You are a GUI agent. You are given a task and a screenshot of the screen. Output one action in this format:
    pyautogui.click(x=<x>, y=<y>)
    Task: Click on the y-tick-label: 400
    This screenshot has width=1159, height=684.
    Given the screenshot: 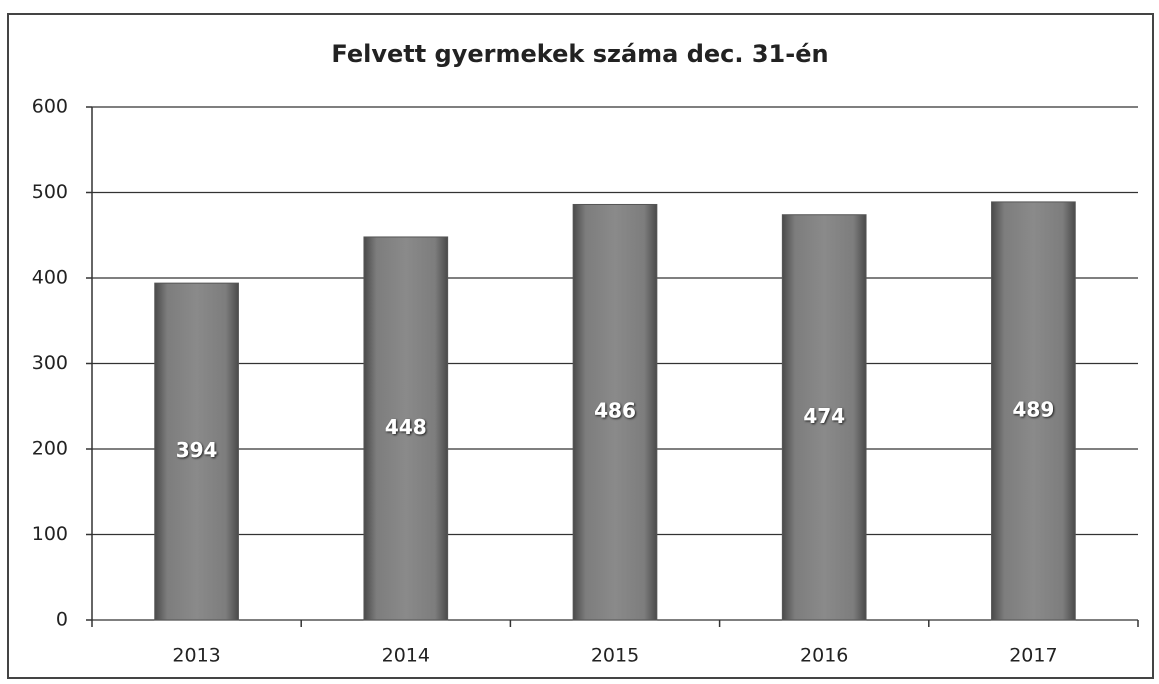 What is the action you would take?
    pyautogui.click(x=50, y=278)
    